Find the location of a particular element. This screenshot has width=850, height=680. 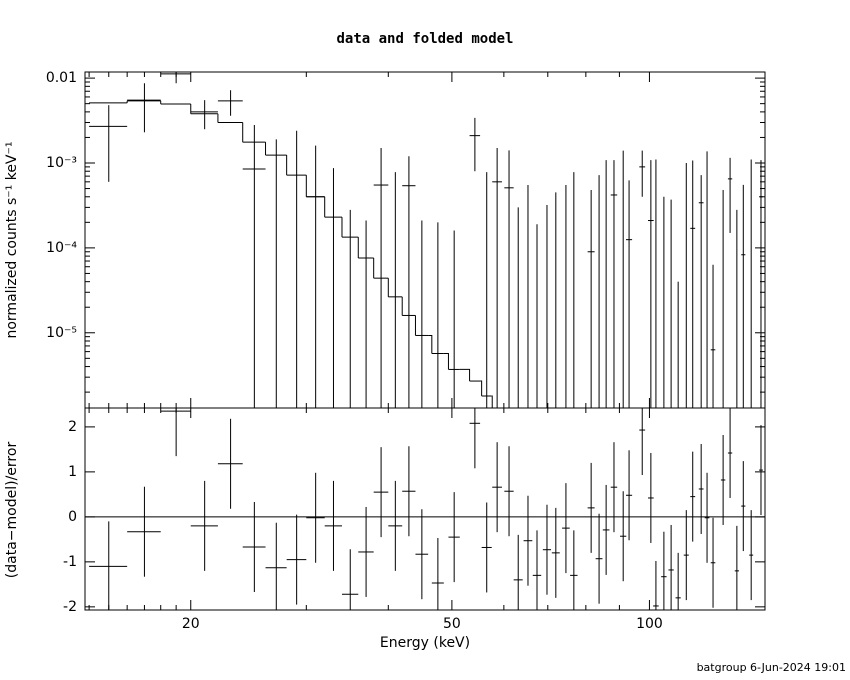

y-tick-label: 2 is located at coordinates (72, 427).